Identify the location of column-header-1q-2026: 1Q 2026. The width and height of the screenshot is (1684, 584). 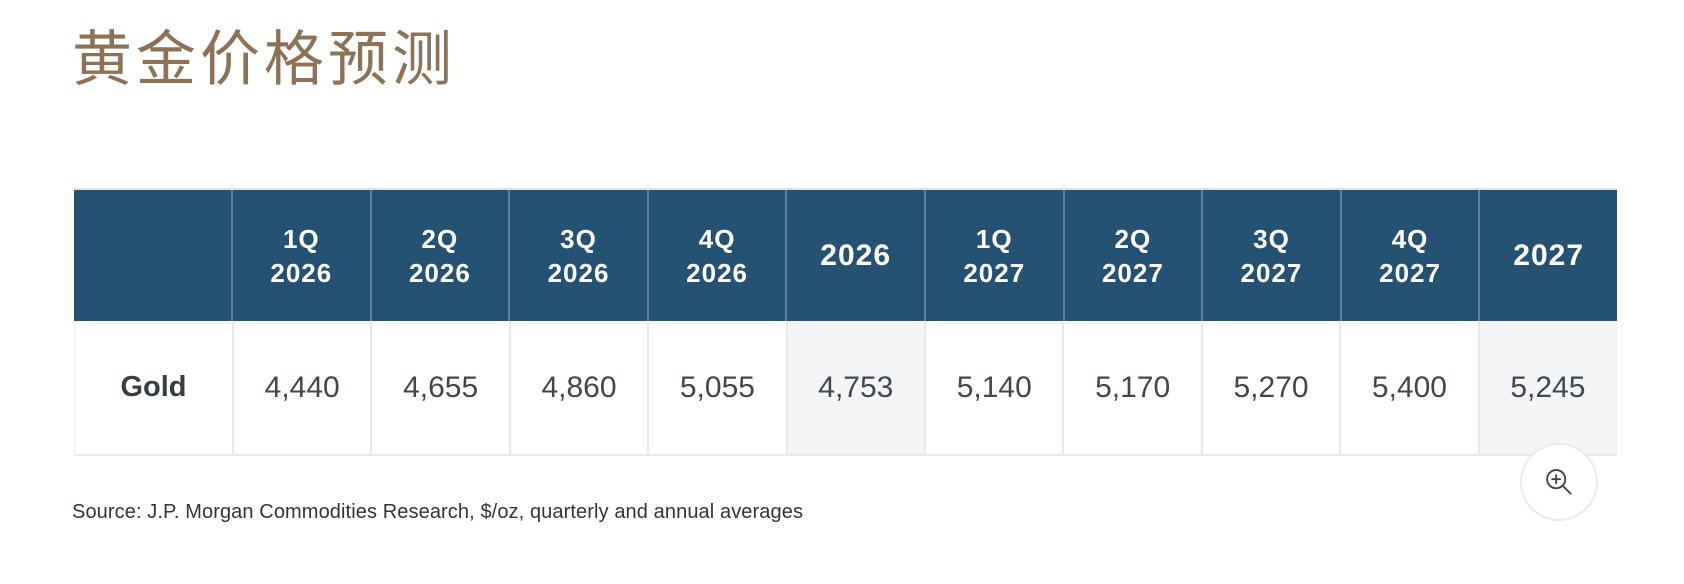
(300, 255).